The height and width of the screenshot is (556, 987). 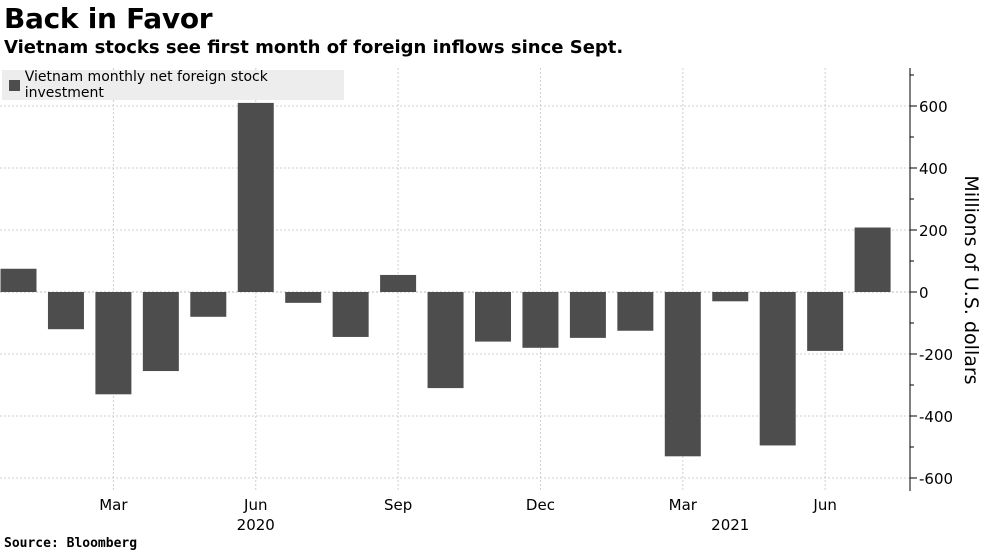 What do you see at coordinates (14, 85) in the screenshot?
I see `legend-swatch` at bounding box center [14, 85].